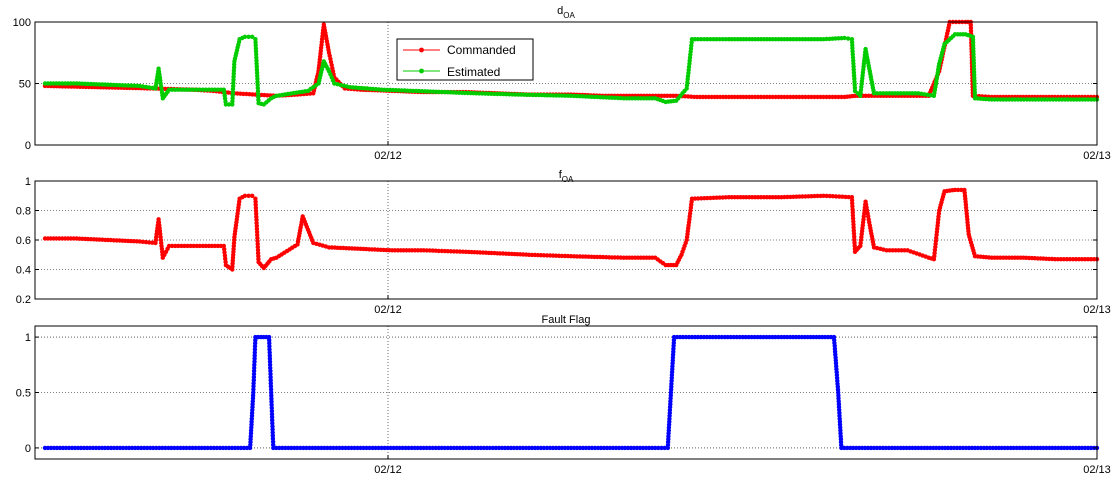 This screenshot has height=493, width=1117. Describe the element at coordinates (481, 50) in the screenshot. I see `legend-commanded-label: Commanded` at that location.